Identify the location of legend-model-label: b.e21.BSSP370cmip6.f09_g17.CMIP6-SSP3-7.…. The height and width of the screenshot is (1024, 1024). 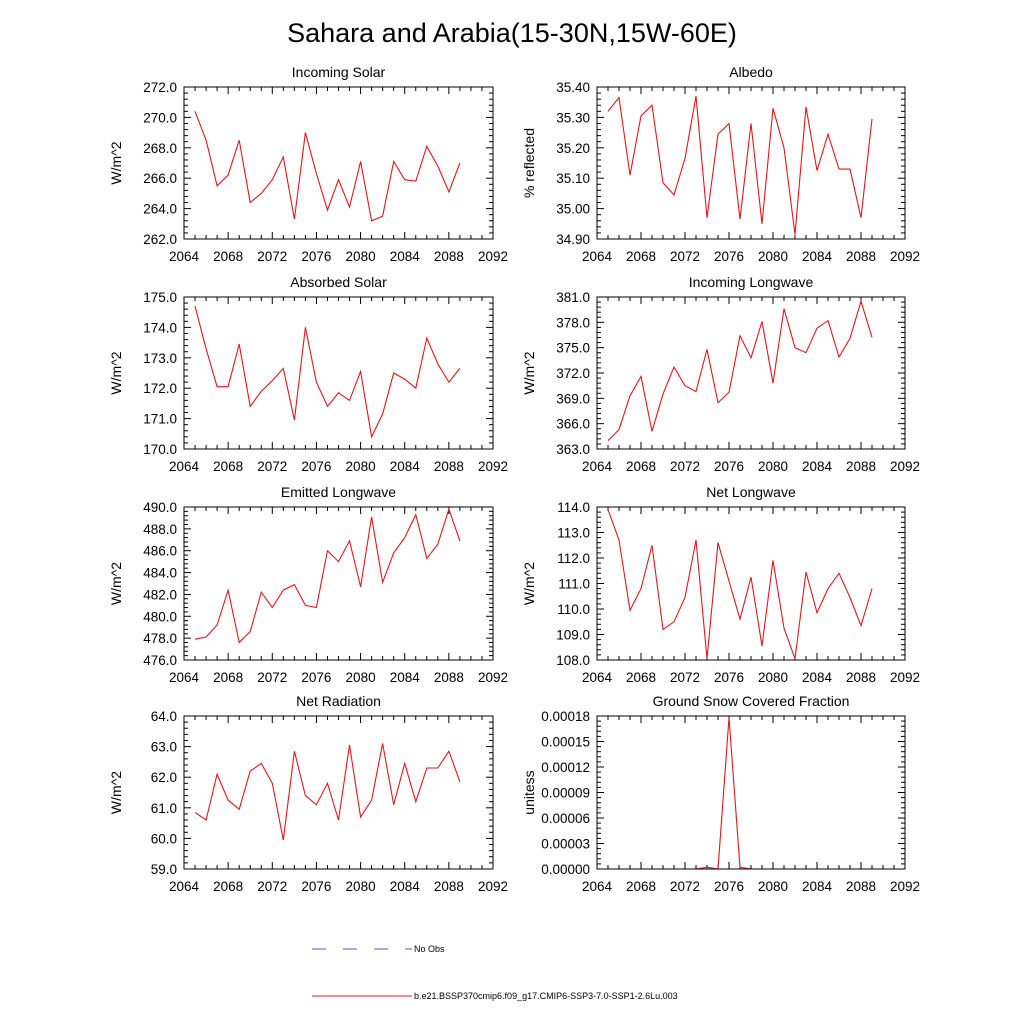
(546, 996).